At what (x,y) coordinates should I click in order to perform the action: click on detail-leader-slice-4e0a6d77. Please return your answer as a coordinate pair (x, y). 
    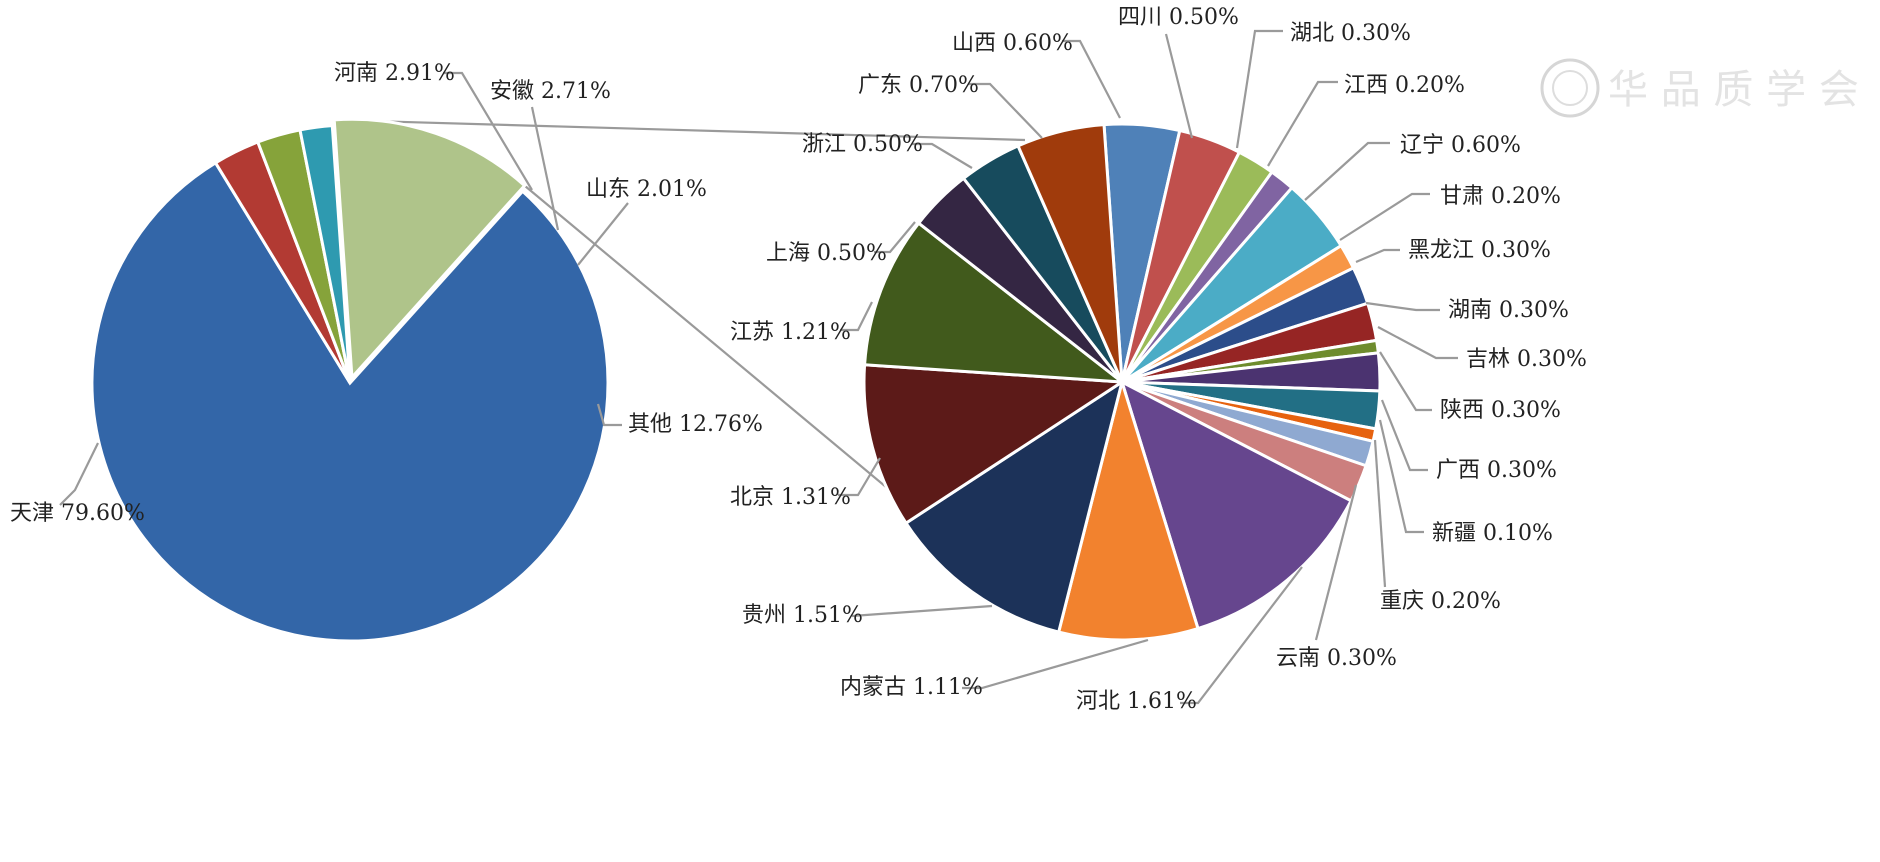
    Looking at the image, I should click on (895, 237).